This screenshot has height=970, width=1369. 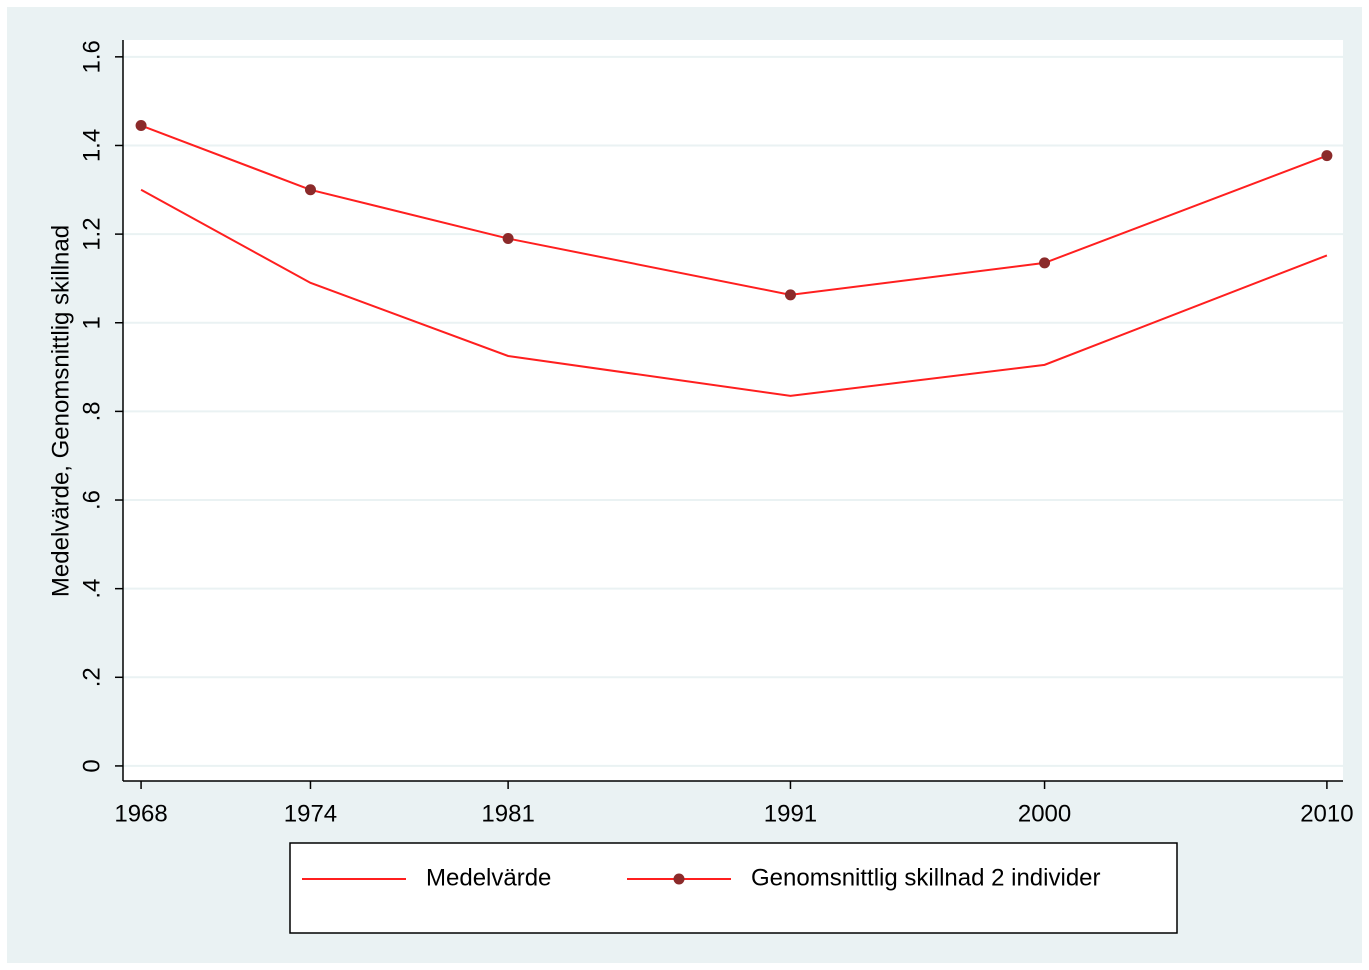 I want to click on y-axis-title: Medelvärde, Genomsnittlig skillnad, so click(x=60, y=411).